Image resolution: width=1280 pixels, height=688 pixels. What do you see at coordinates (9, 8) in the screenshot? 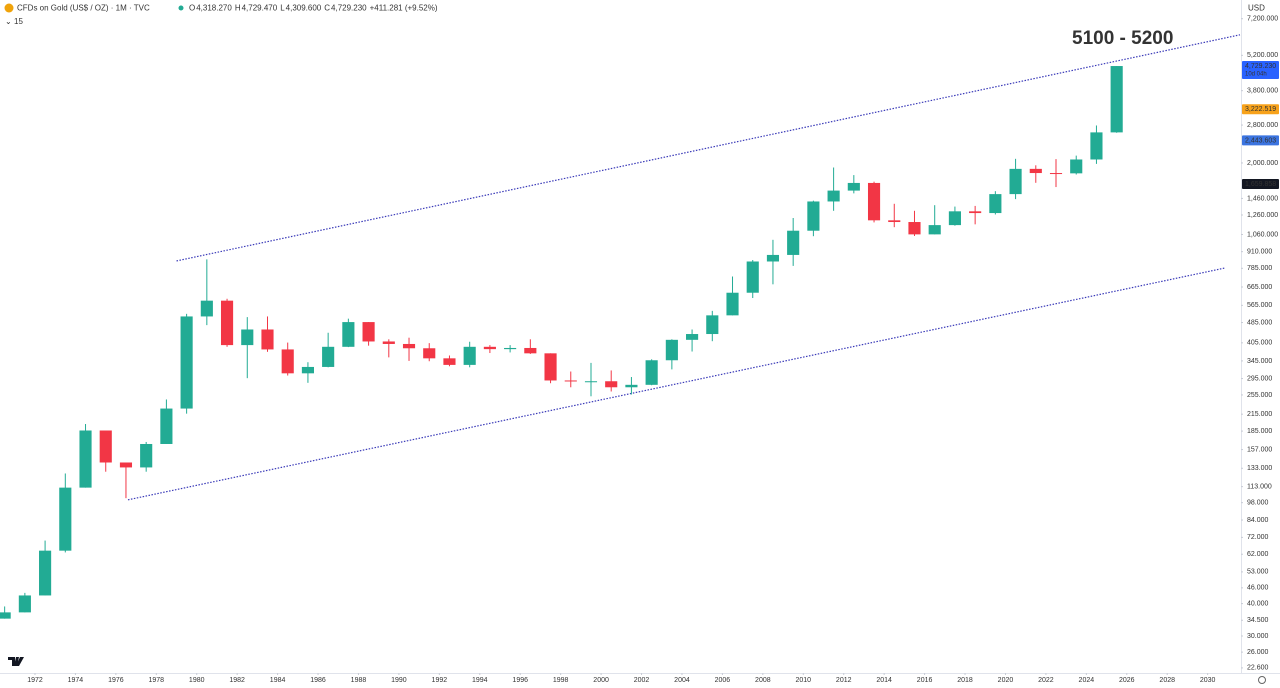
I see `symbol-icon` at bounding box center [9, 8].